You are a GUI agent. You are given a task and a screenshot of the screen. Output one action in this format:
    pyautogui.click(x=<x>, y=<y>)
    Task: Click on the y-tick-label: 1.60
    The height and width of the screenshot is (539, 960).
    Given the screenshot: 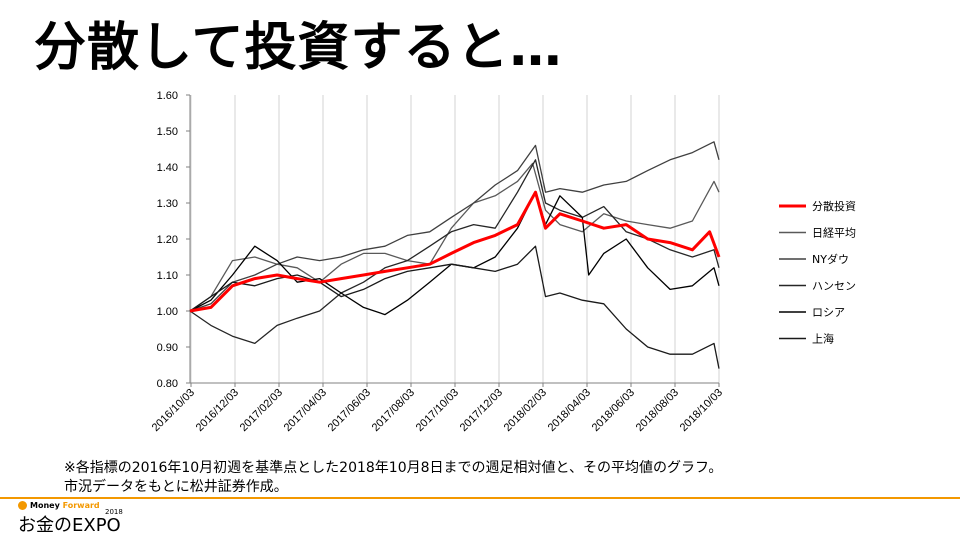 What is the action you would take?
    pyautogui.click(x=167, y=96)
    